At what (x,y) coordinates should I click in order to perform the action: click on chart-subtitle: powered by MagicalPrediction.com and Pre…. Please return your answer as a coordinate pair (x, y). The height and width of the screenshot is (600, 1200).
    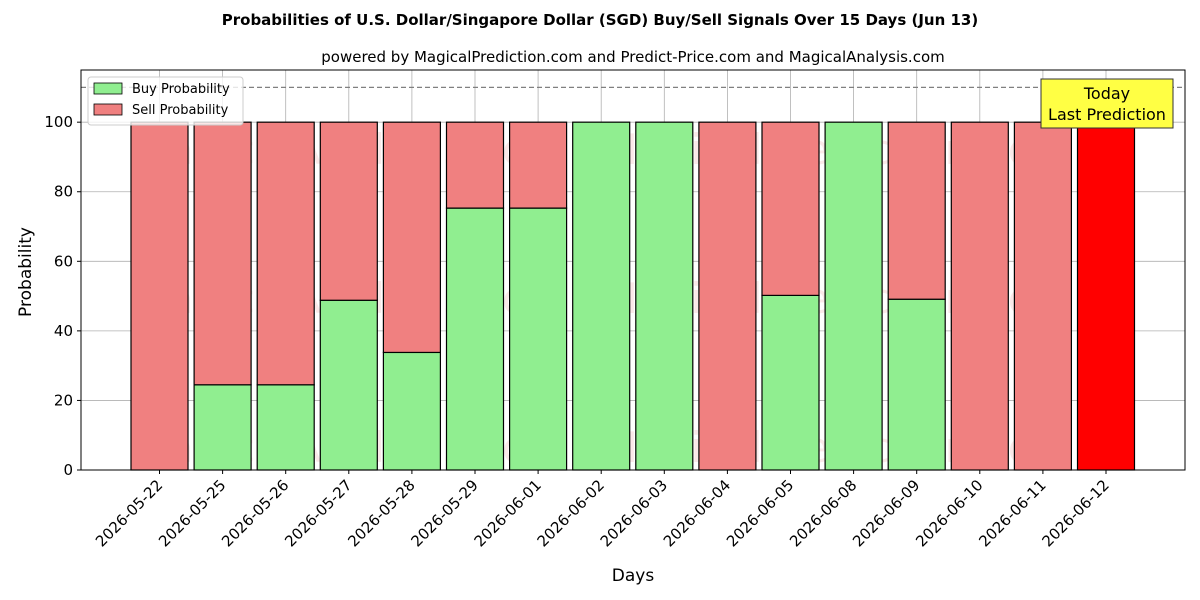
    Looking at the image, I should click on (633, 57).